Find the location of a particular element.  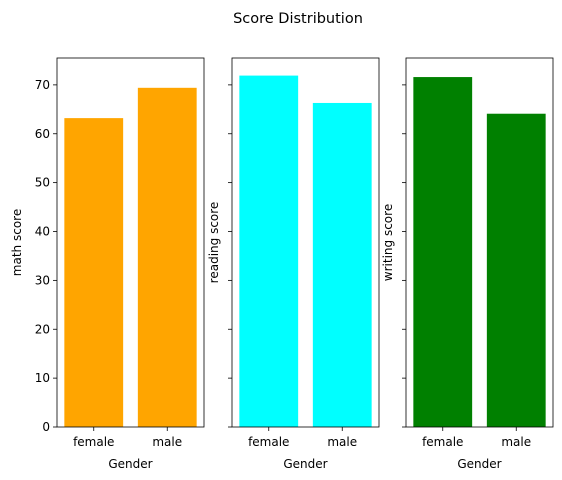

y-axis-label: writing score is located at coordinates (388, 242).